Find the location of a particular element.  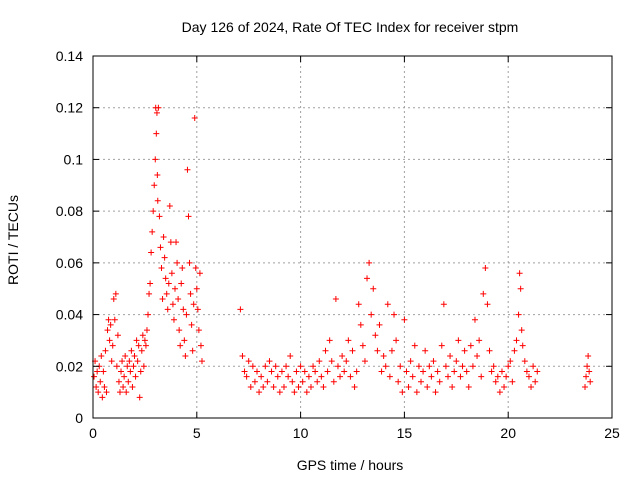

x-tick-label: 15 is located at coordinates (405, 433).